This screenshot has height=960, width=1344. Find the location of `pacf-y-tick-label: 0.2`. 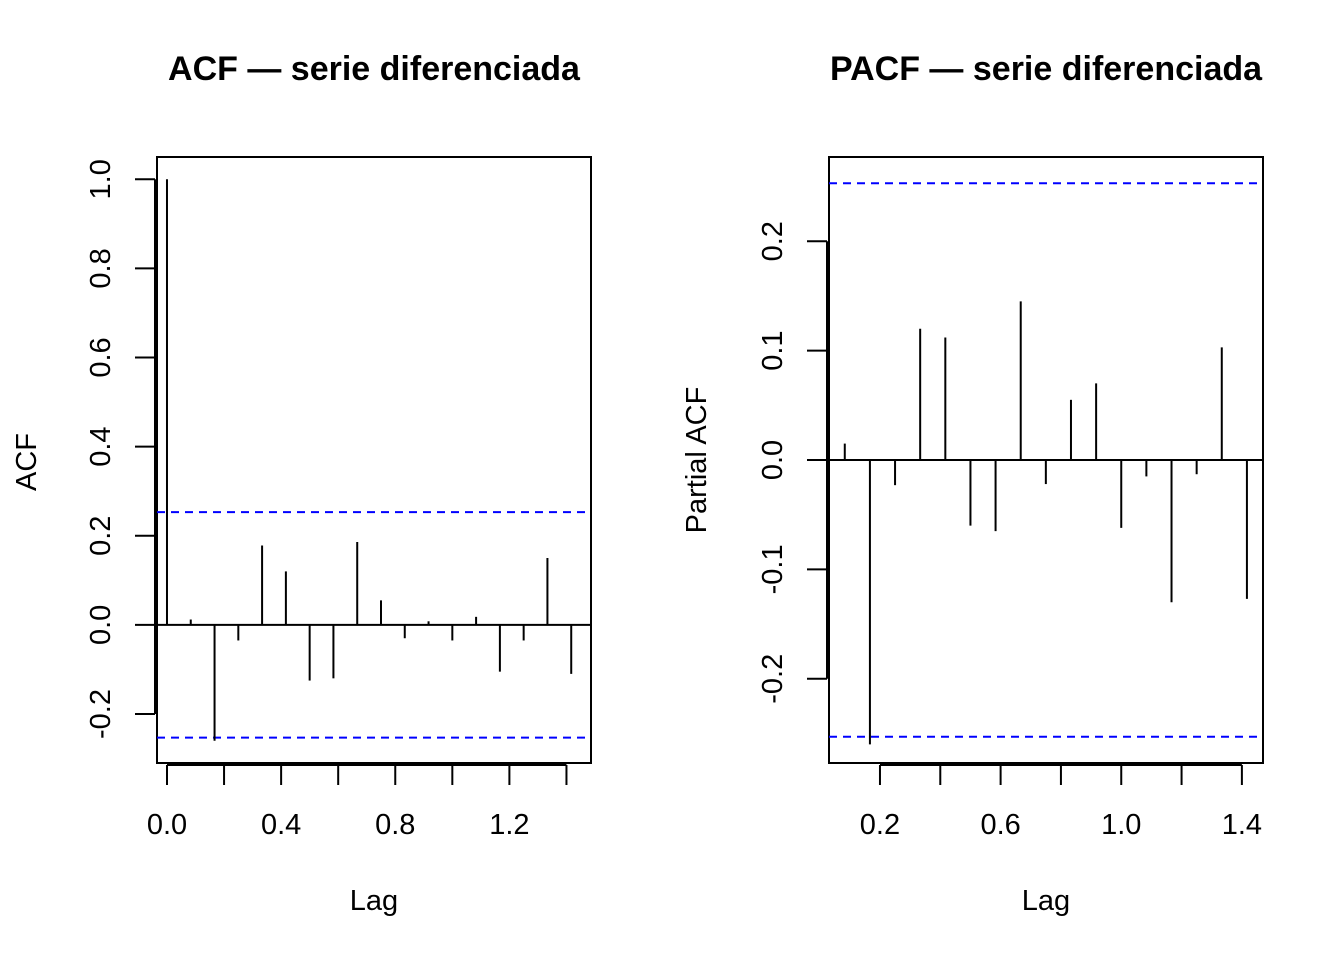

pacf-y-tick-label: 0.2 is located at coordinates (773, 241).